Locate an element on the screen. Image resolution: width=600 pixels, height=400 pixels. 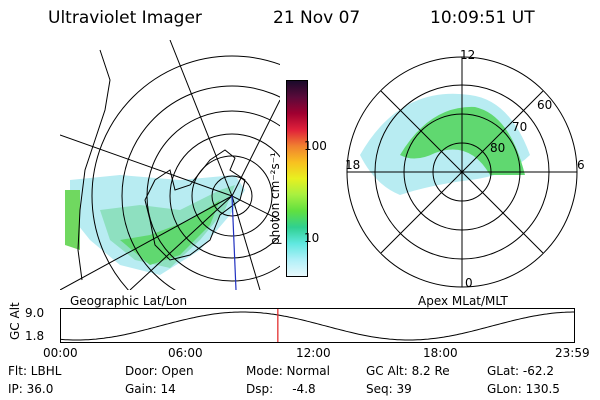
status-glon: GLon: 130.5 is located at coordinates (523, 389).